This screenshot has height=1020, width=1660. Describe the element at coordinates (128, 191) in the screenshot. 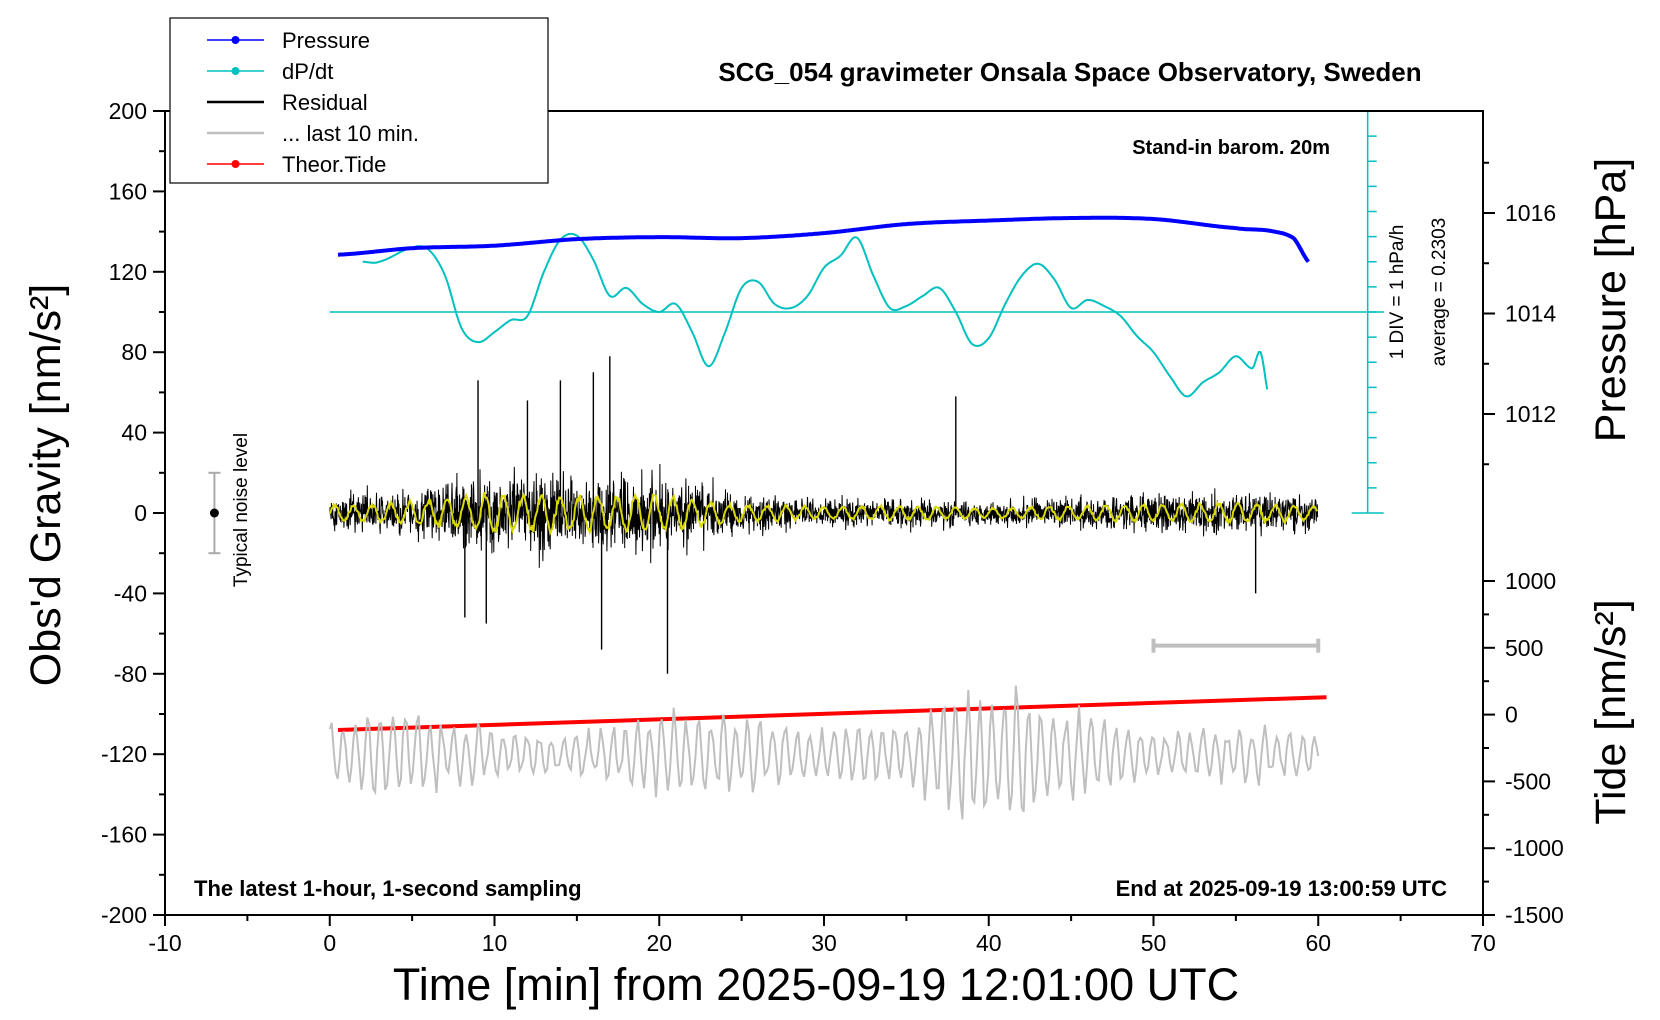

I see `y-tick-label: 160` at that location.